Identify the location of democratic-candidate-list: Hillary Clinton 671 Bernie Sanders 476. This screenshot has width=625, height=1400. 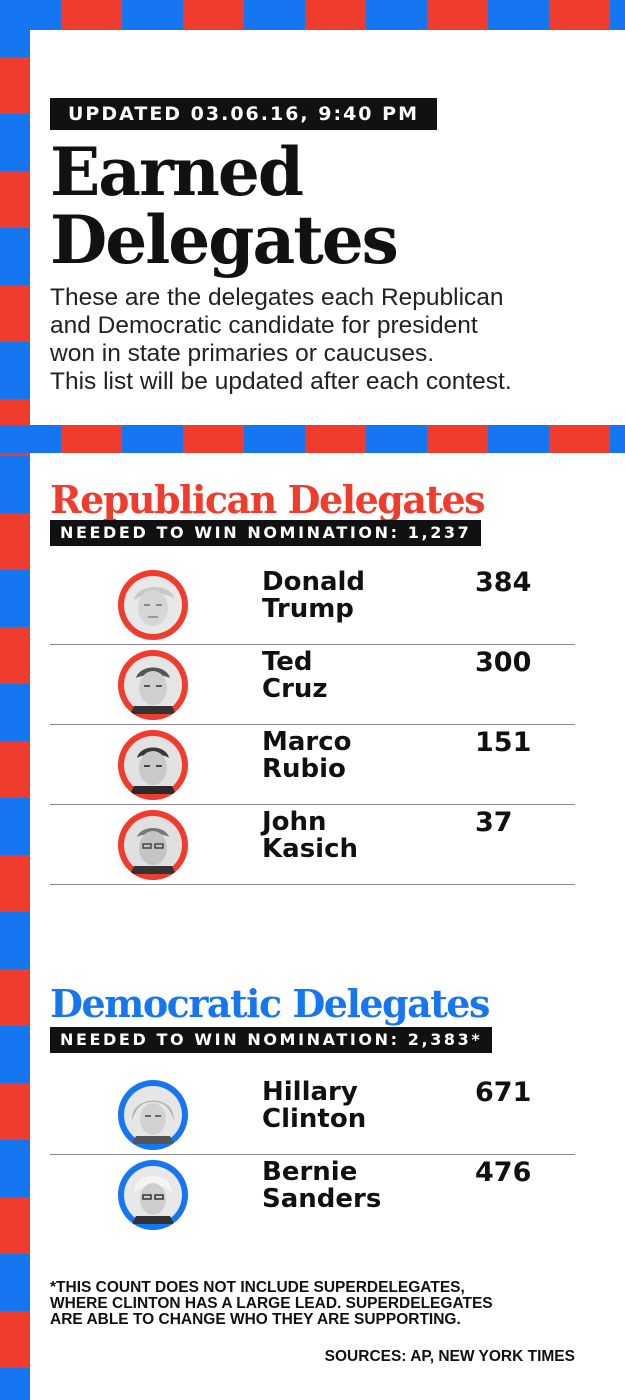
(312, 1155).